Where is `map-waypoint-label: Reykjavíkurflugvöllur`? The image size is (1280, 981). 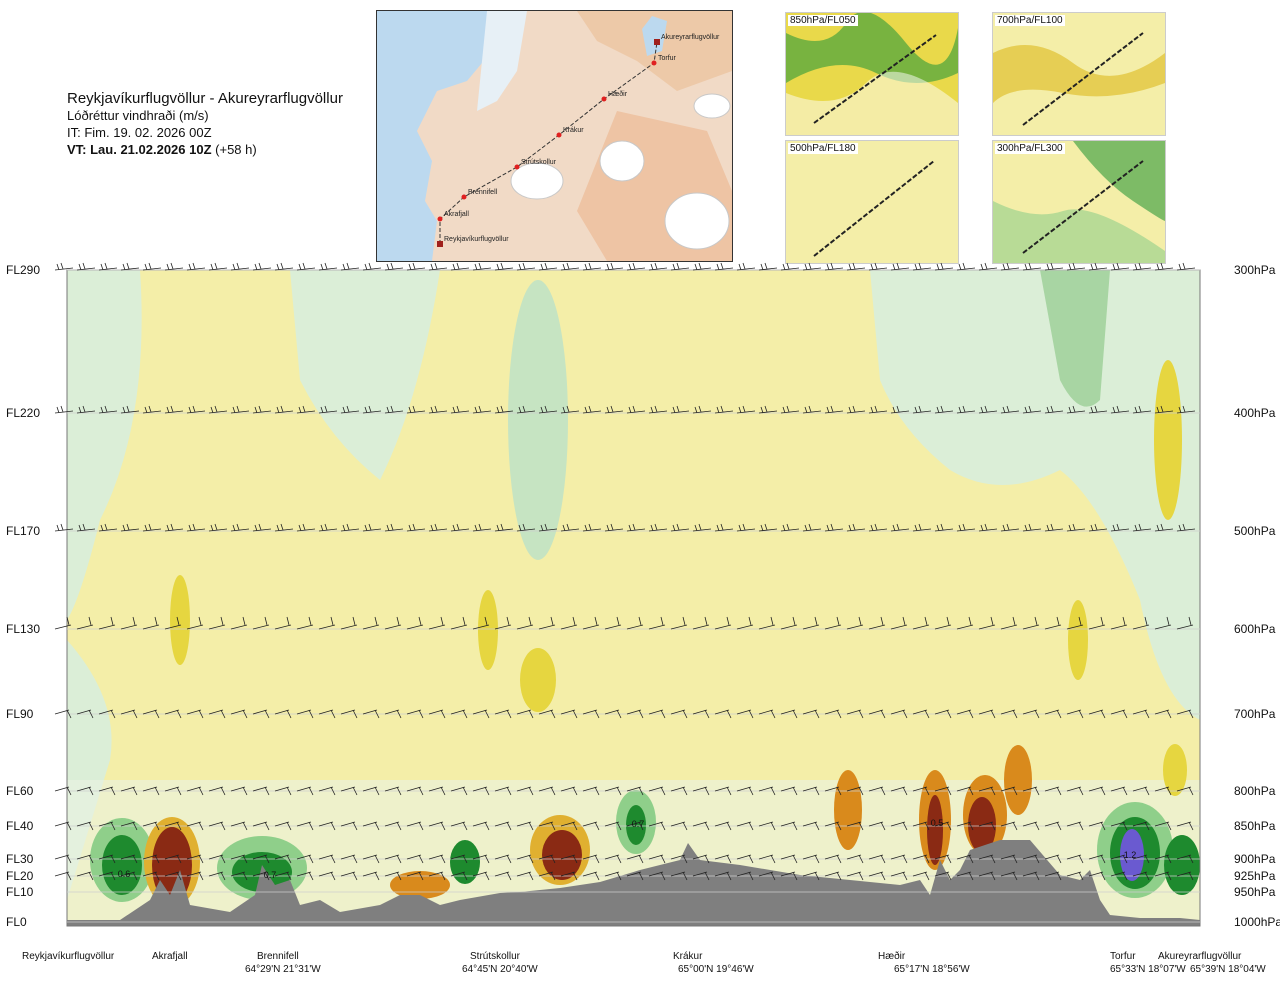 map-waypoint-label: Reykjavíkurflugvöllur is located at coordinates (476, 239).